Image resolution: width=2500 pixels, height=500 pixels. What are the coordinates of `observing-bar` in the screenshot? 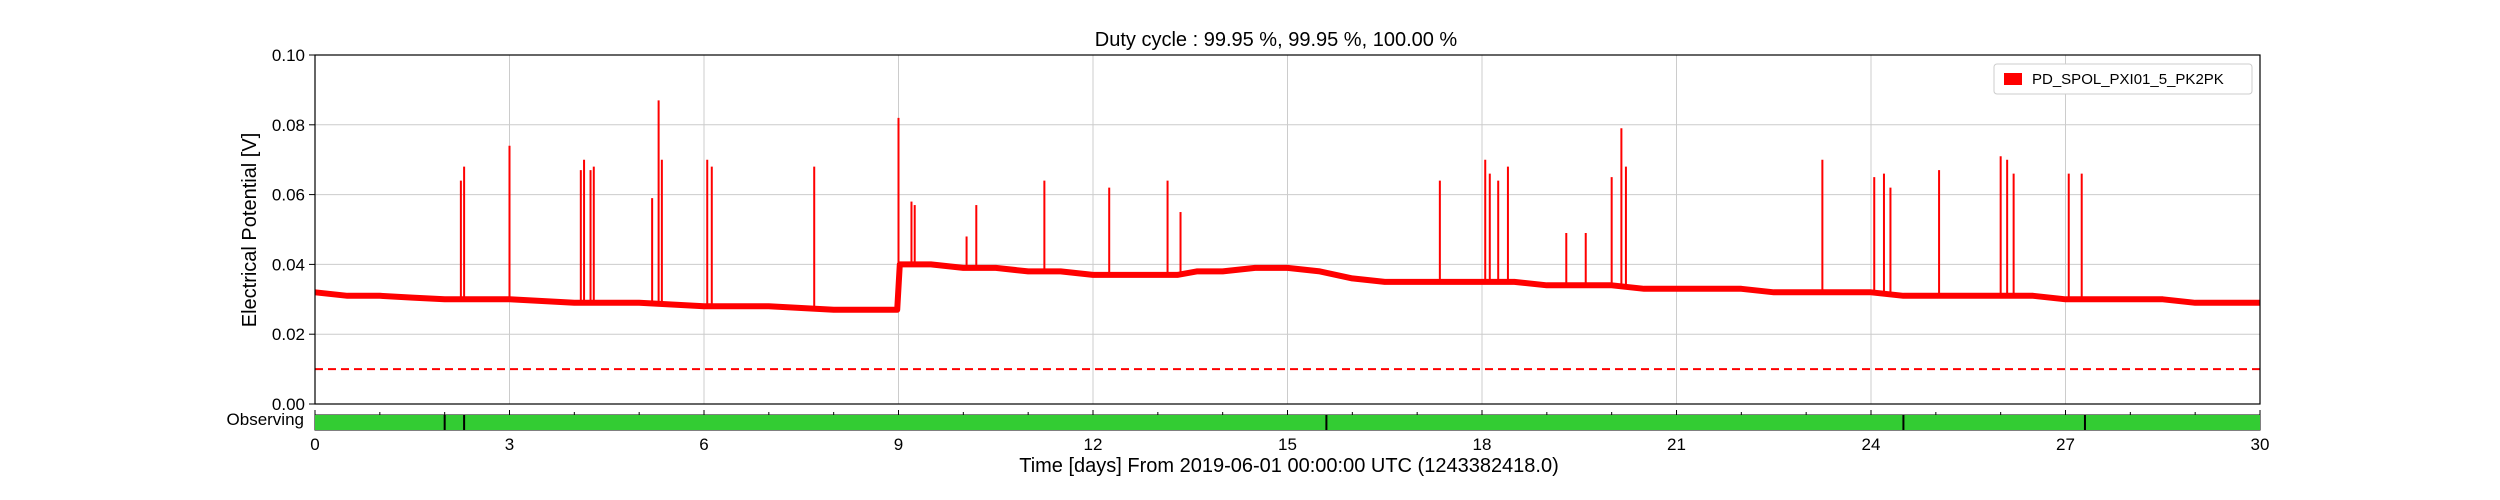 It's located at (1287, 422).